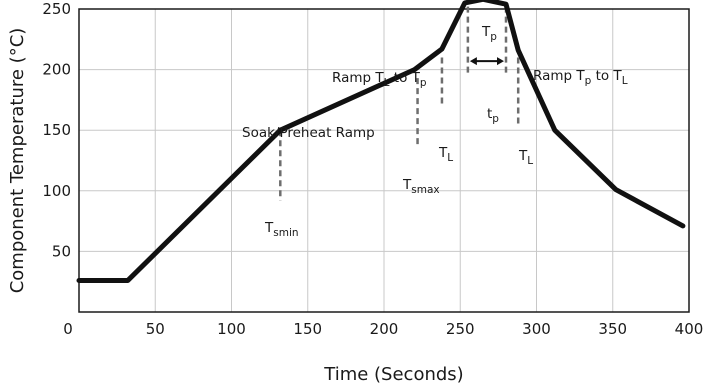 The height and width of the screenshot is (387, 713). I want to click on y-tick-label: 50, so click(61, 251).